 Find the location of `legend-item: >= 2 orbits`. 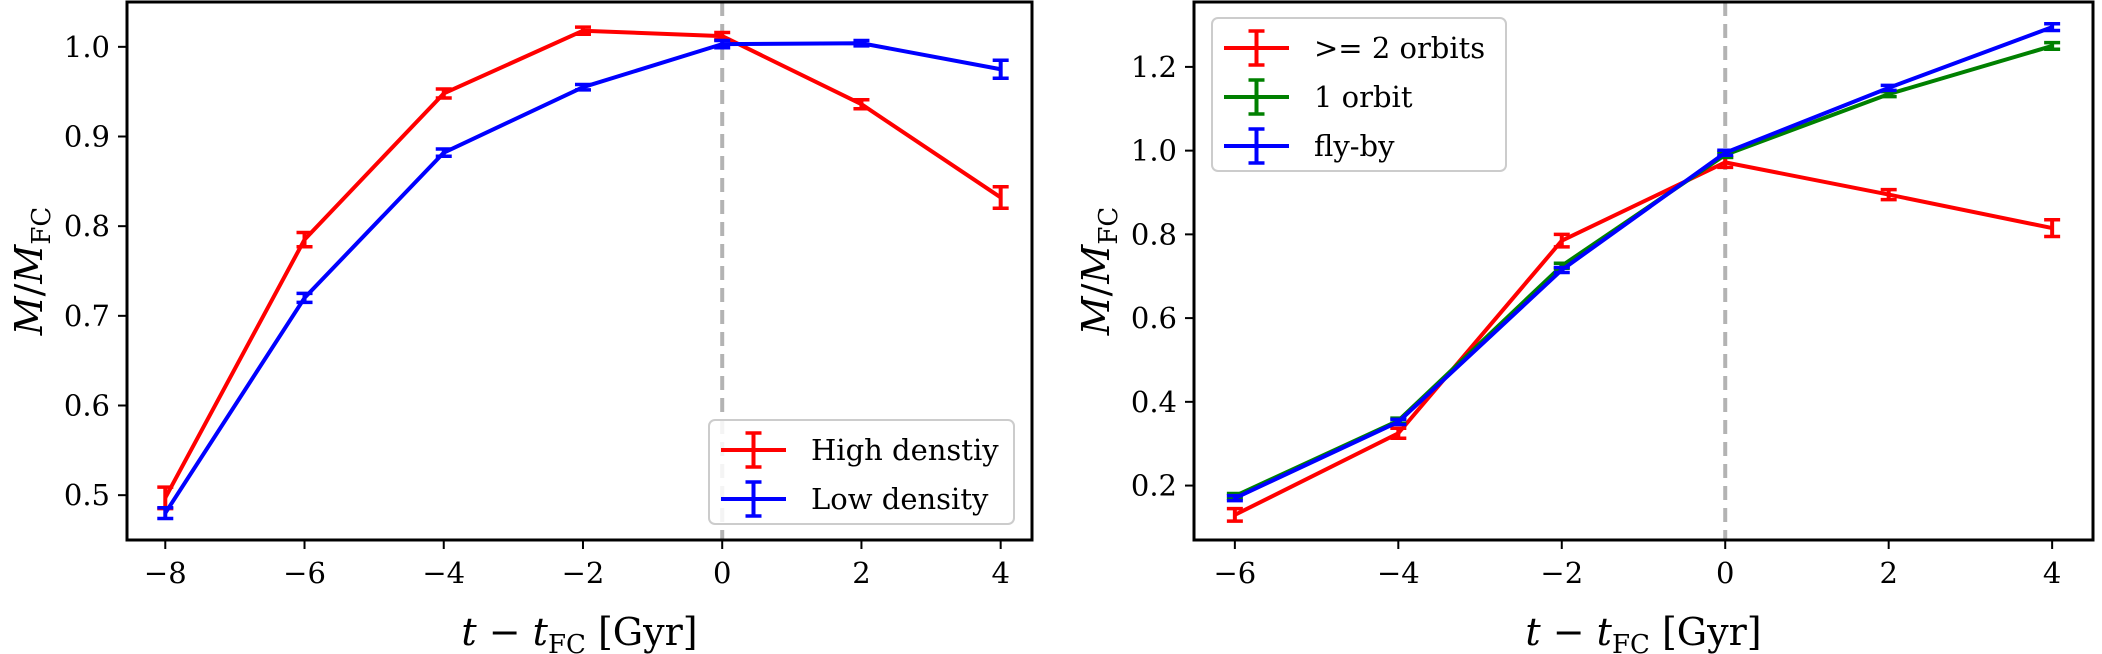

legend-item: >= 2 orbits is located at coordinates (1354, 48).